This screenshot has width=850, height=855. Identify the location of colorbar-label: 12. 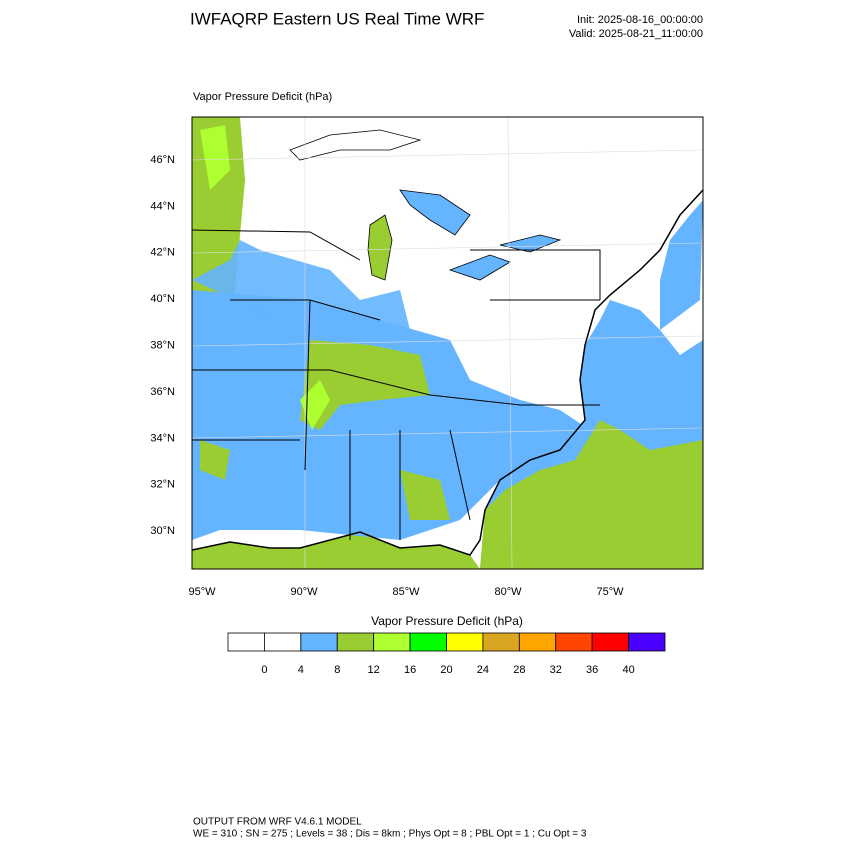
(374, 670).